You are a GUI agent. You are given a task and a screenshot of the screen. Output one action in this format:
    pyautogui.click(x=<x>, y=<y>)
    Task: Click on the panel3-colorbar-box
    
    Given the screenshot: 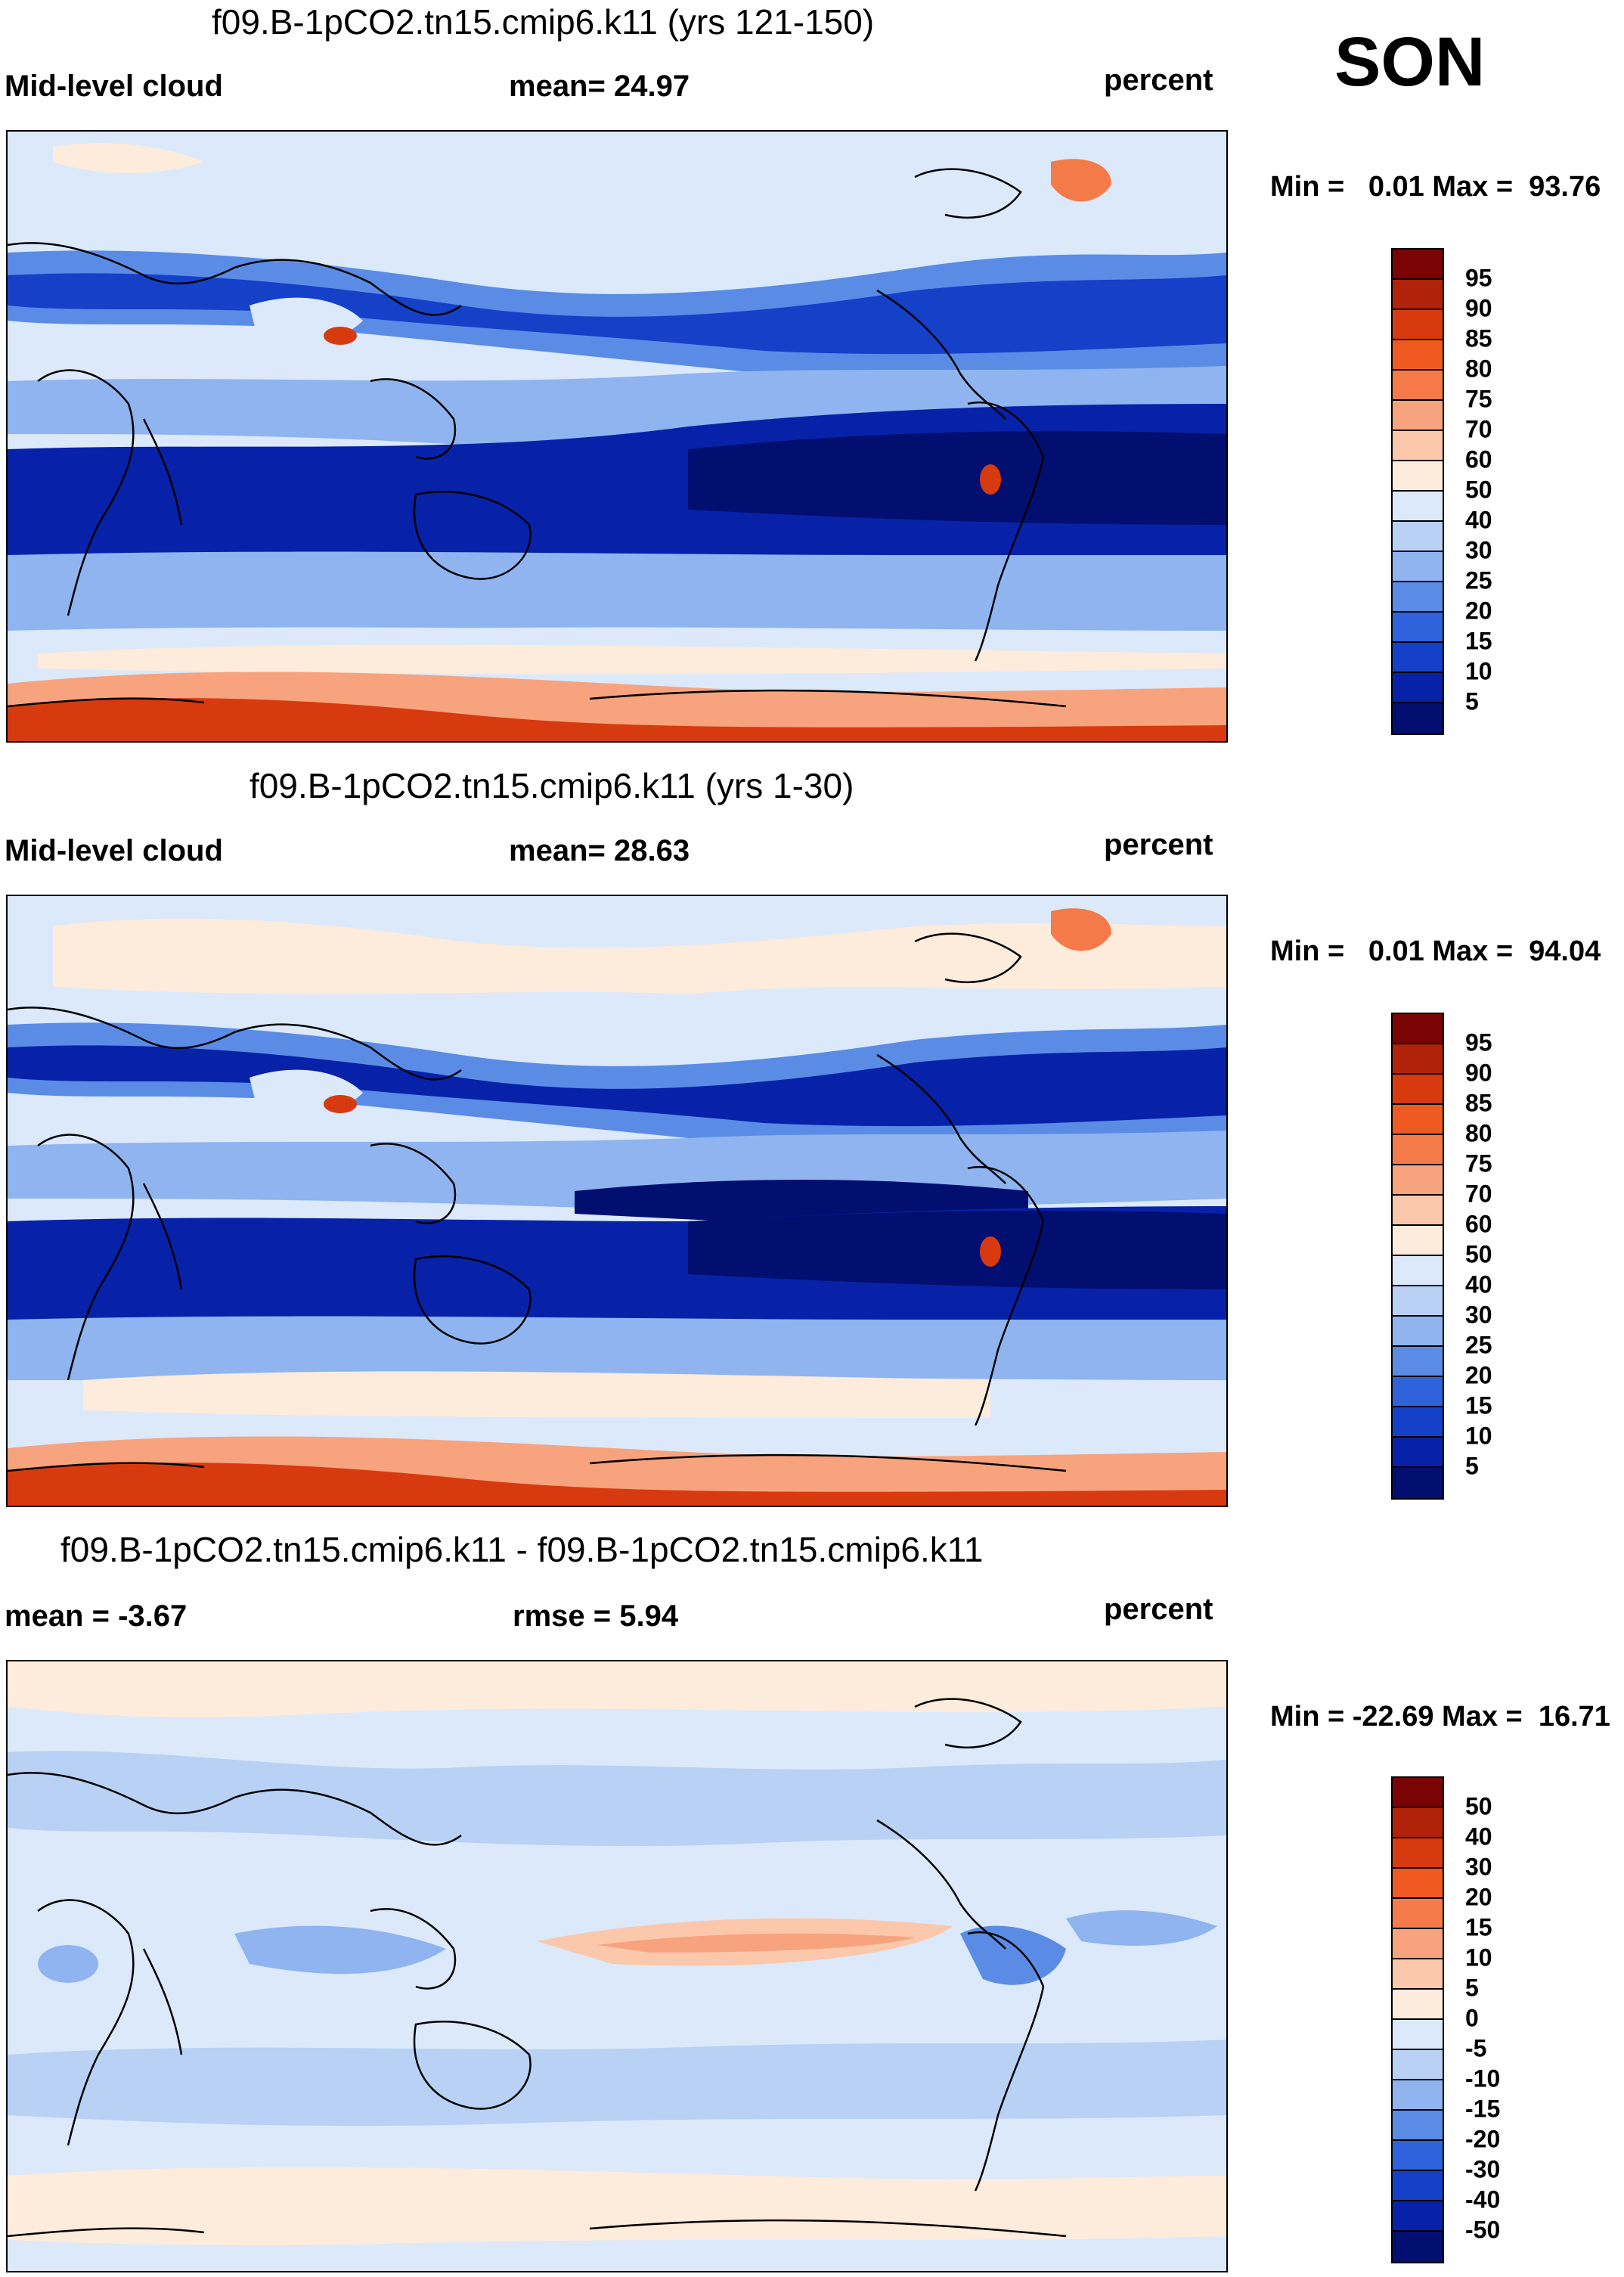 What is the action you would take?
    pyautogui.click(x=1417, y=2019)
    